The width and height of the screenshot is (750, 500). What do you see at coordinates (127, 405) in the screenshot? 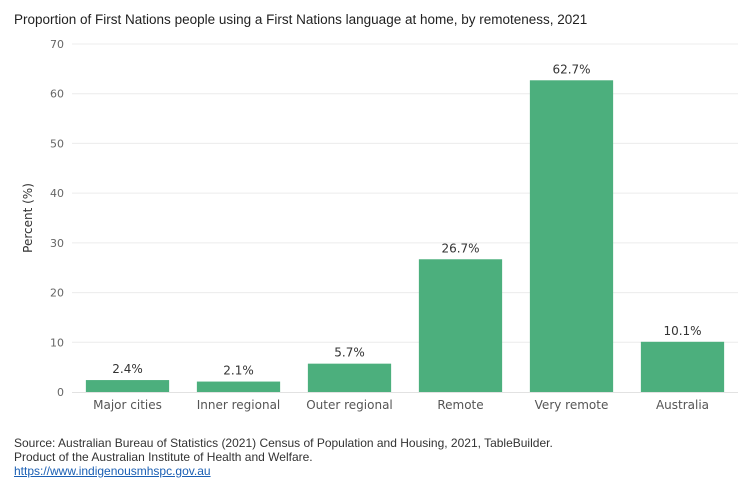
I see `x-category-label: Major cities` at bounding box center [127, 405].